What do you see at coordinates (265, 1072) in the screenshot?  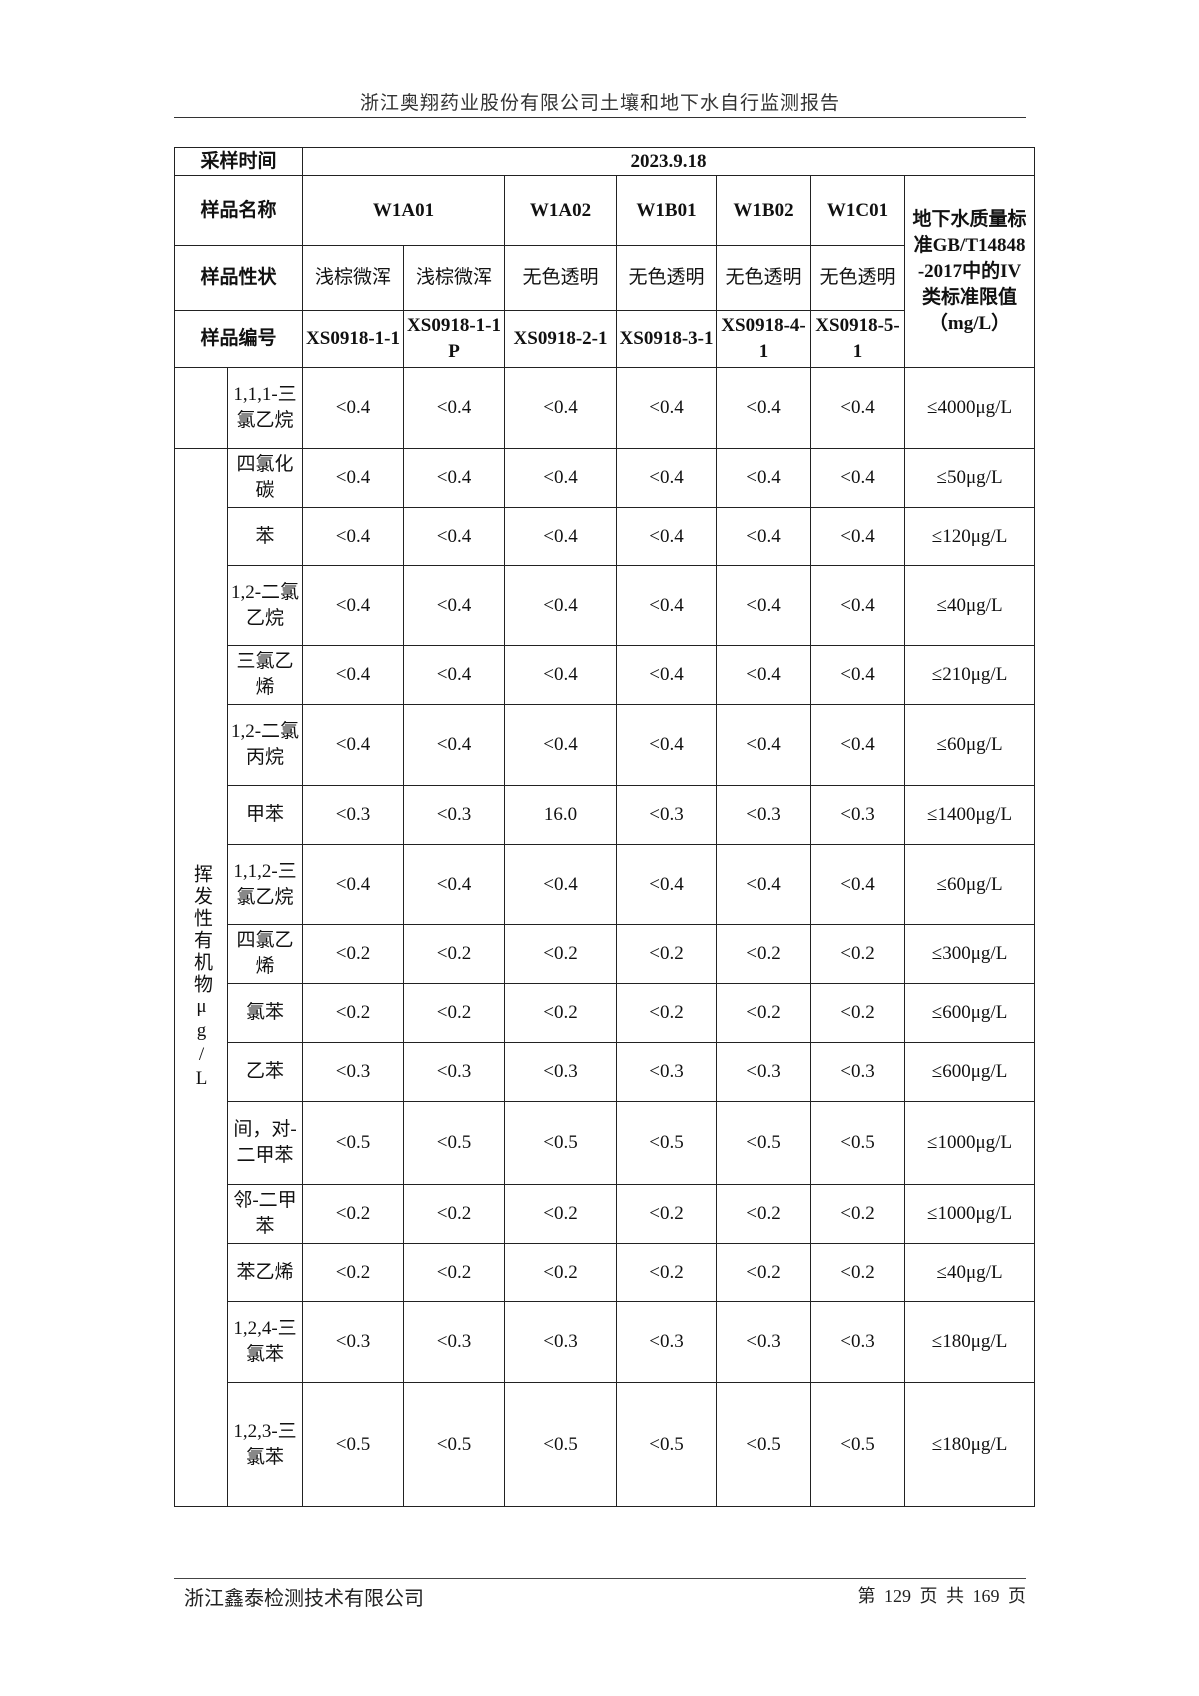 I see `compound-name: 乙苯` at bounding box center [265, 1072].